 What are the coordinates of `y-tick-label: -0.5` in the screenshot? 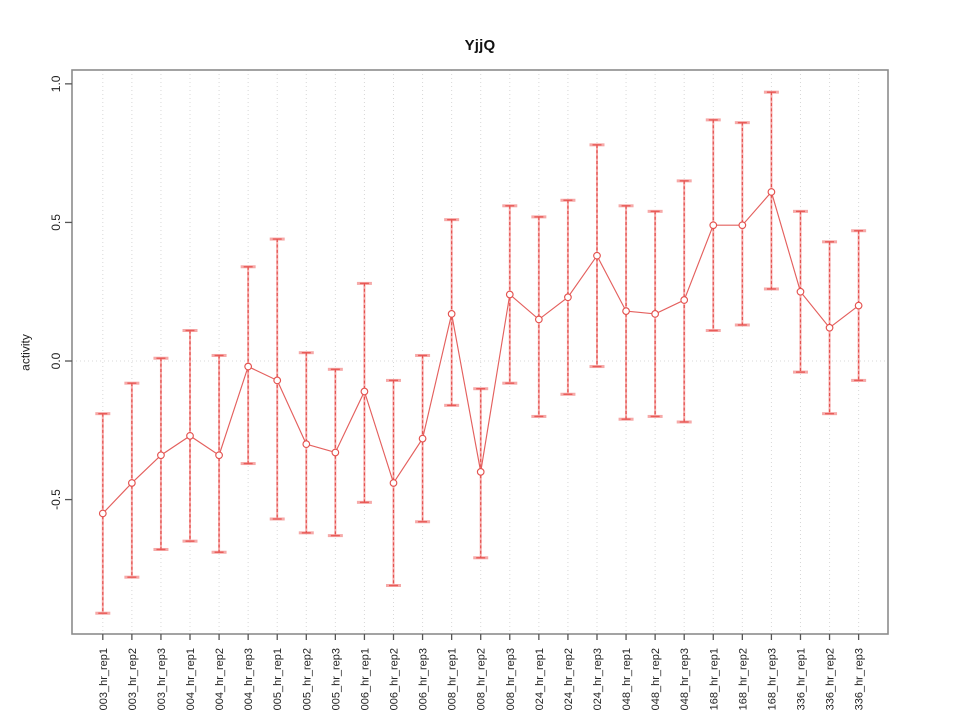 It's located at (56, 499).